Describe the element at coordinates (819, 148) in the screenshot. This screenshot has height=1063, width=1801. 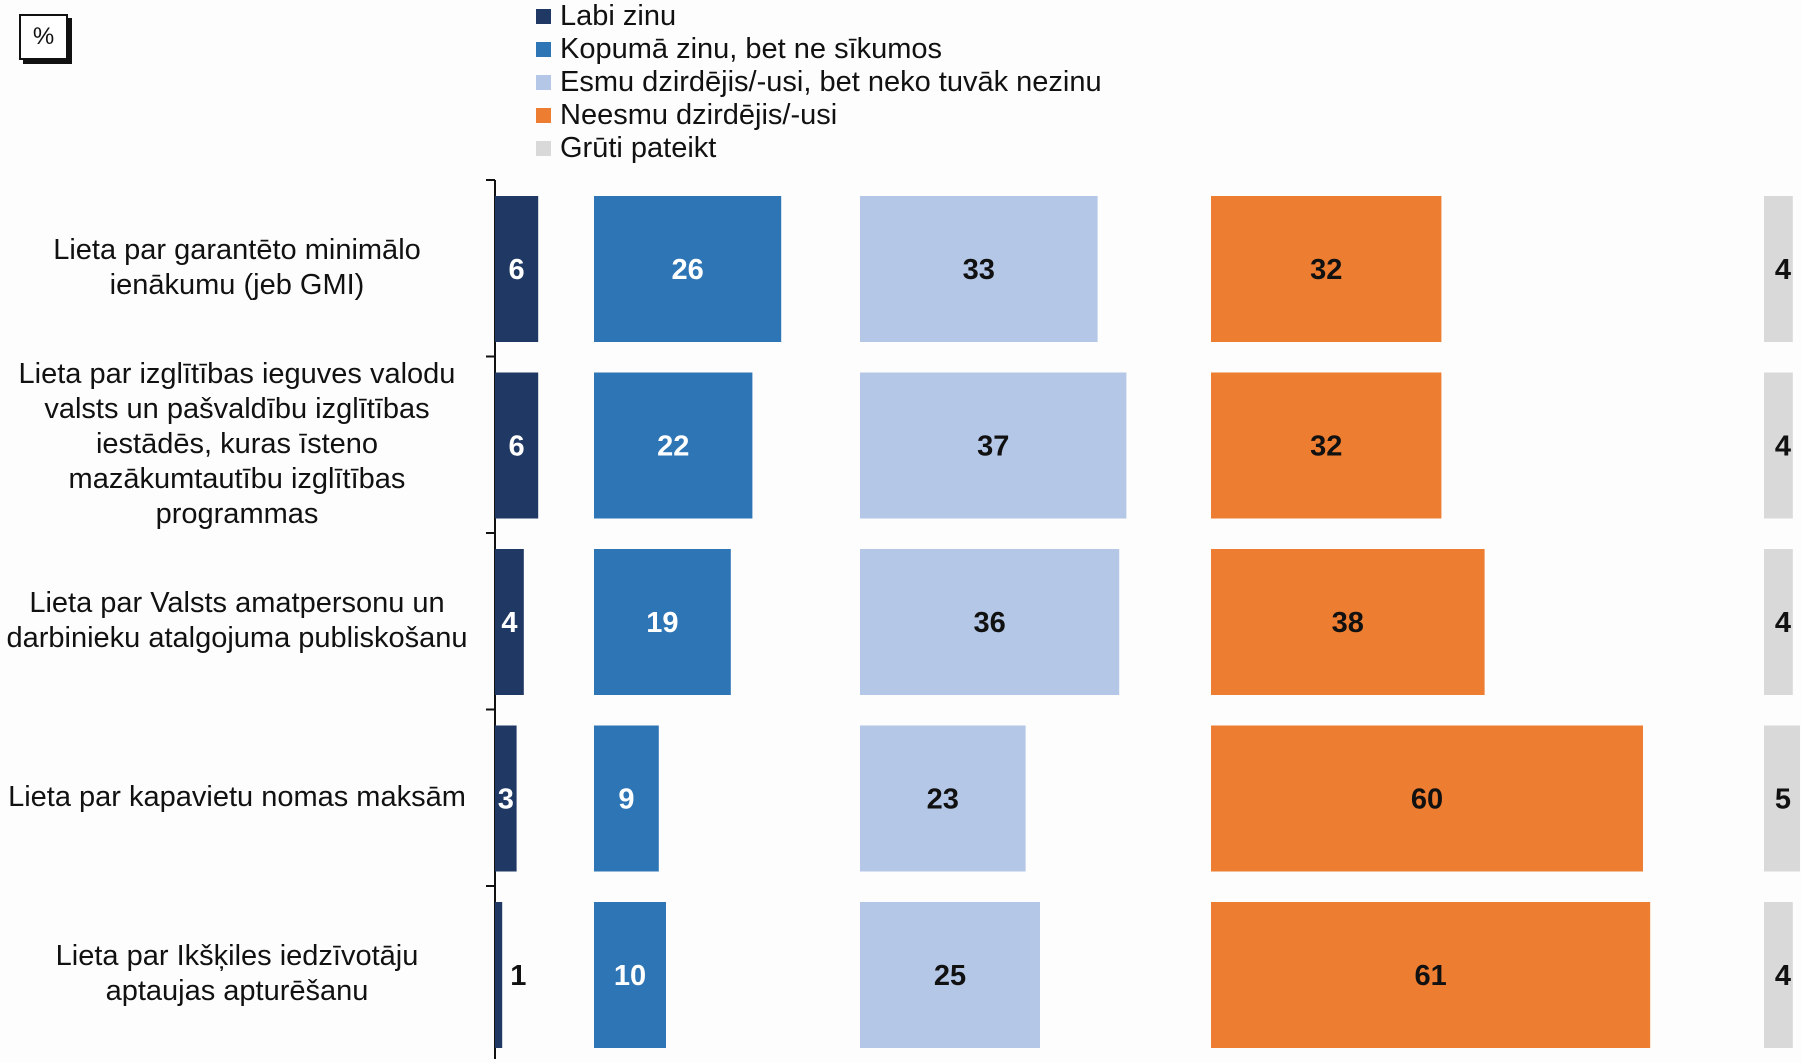
I see `legend-item: Grūti pateikt` at that location.